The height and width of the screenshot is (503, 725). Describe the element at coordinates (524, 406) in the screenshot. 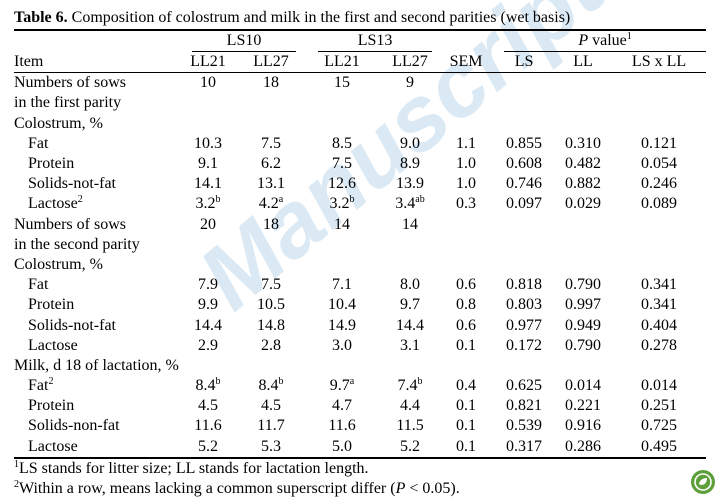

I see `table-cell: 0.821` at that location.